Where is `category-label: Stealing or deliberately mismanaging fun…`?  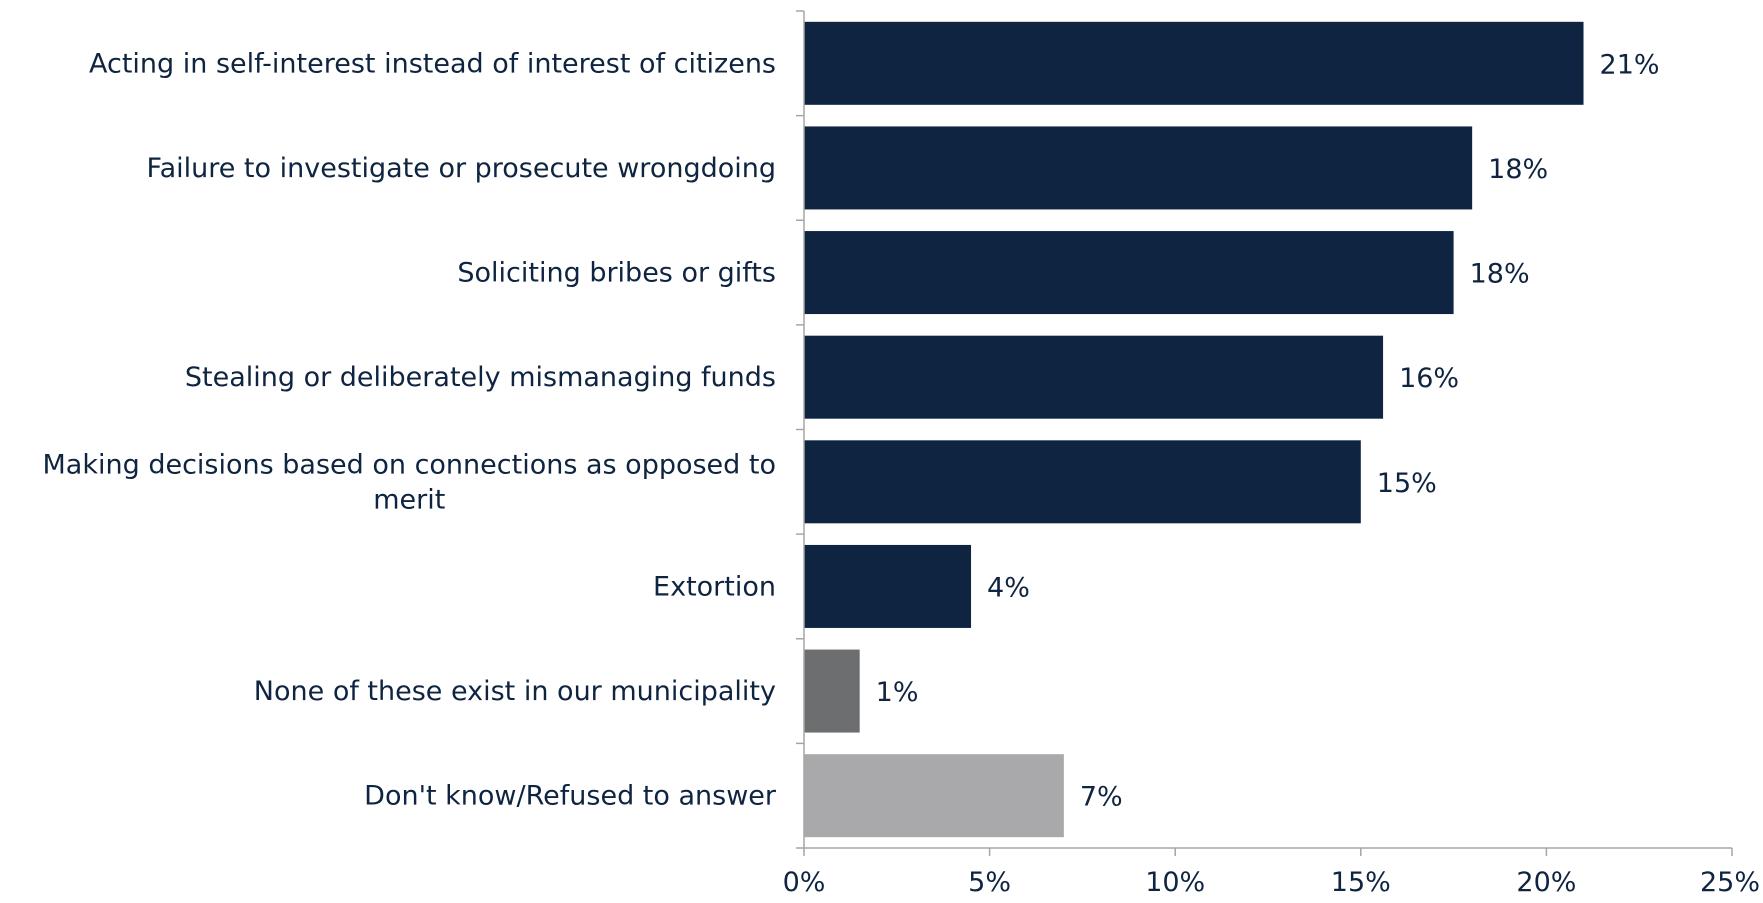
category-label: Stealing or deliberately mismanaging fun… is located at coordinates (480, 377).